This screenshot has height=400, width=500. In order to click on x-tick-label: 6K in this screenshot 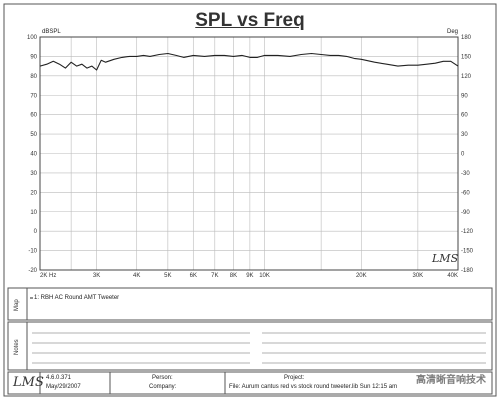, I will do `click(193, 276)`.